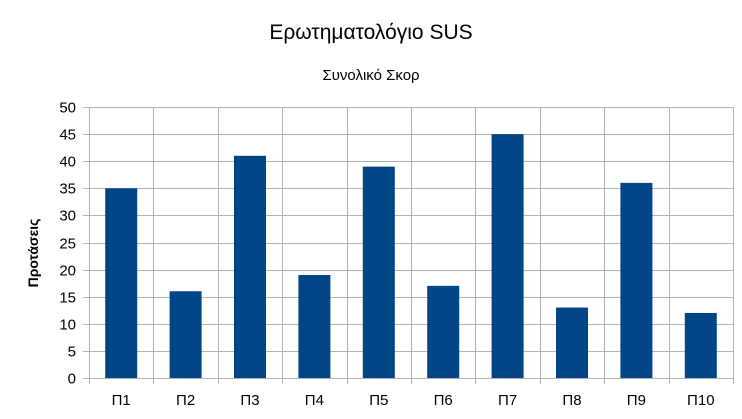 The image size is (742, 419). What do you see at coordinates (636, 280) in the screenshot?
I see `bar-Π9` at bounding box center [636, 280].